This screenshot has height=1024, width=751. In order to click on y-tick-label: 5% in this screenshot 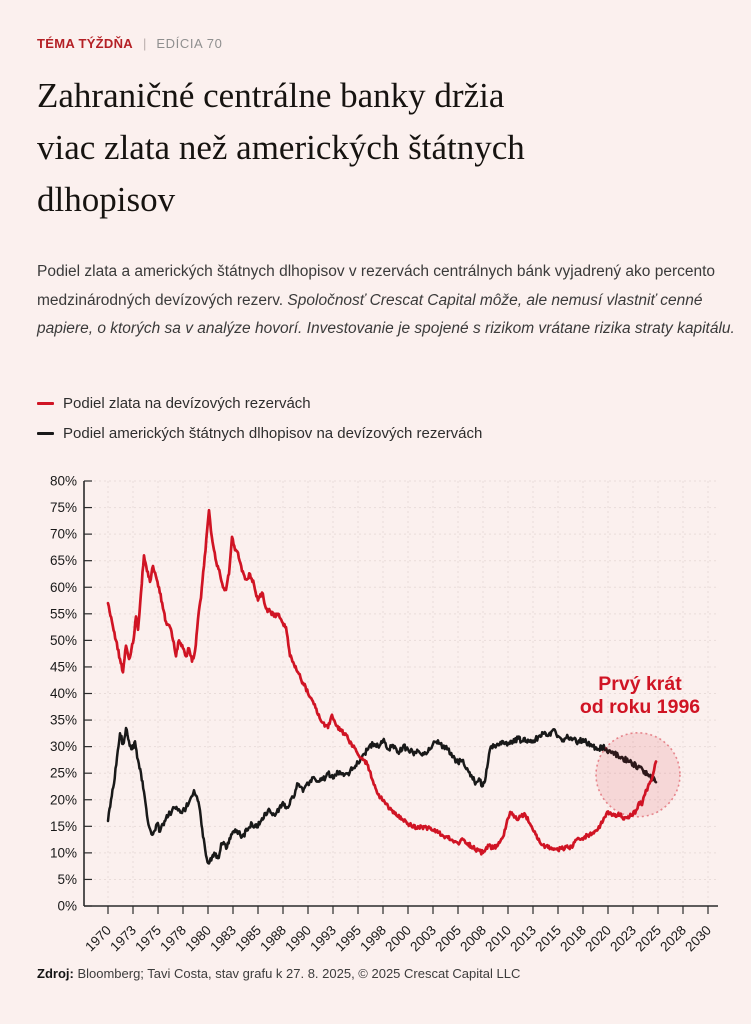, I will do `click(67, 879)`.